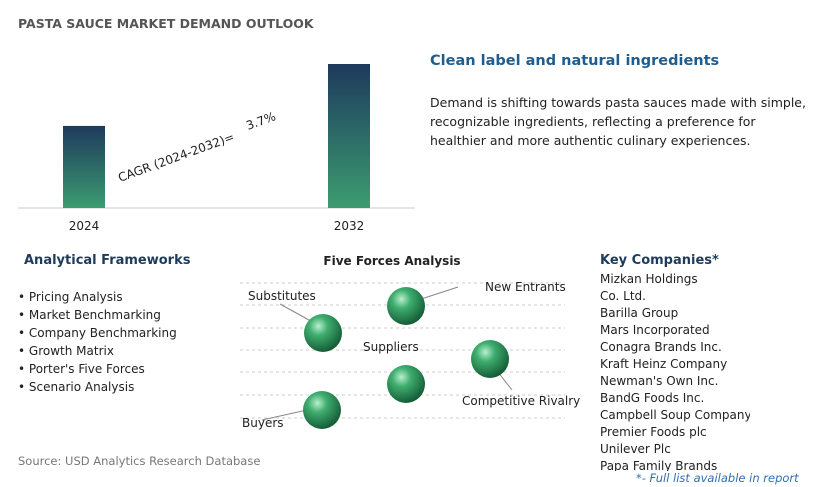  What do you see at coordinates (107, 260) in the screenshot?
I see `frameworks-title: Analytical Frameworks` at bounding box center [107, 260].